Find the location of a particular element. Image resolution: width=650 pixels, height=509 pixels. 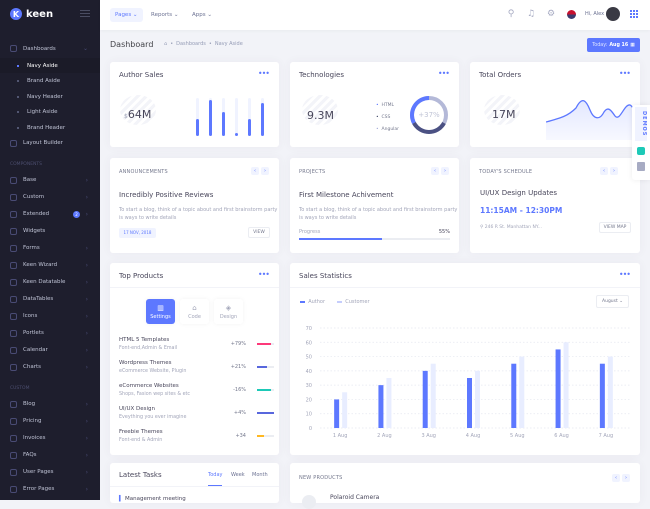

view-button: VIEW is located at coordinates (259, 232).